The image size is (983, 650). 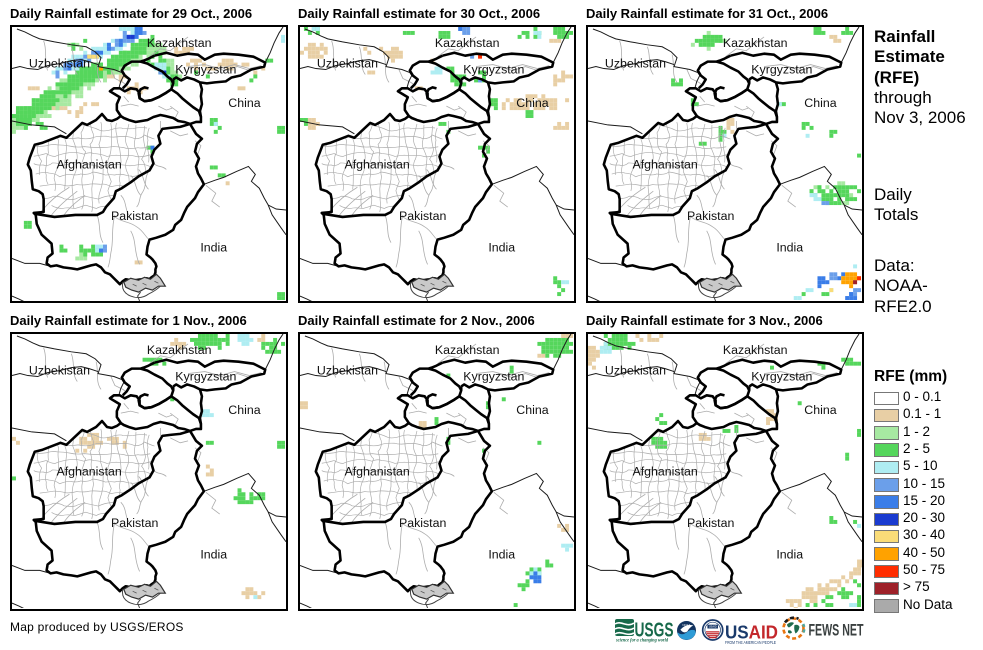 I want to click on svg-text: science for a changing world, so click(x=641, y=641).